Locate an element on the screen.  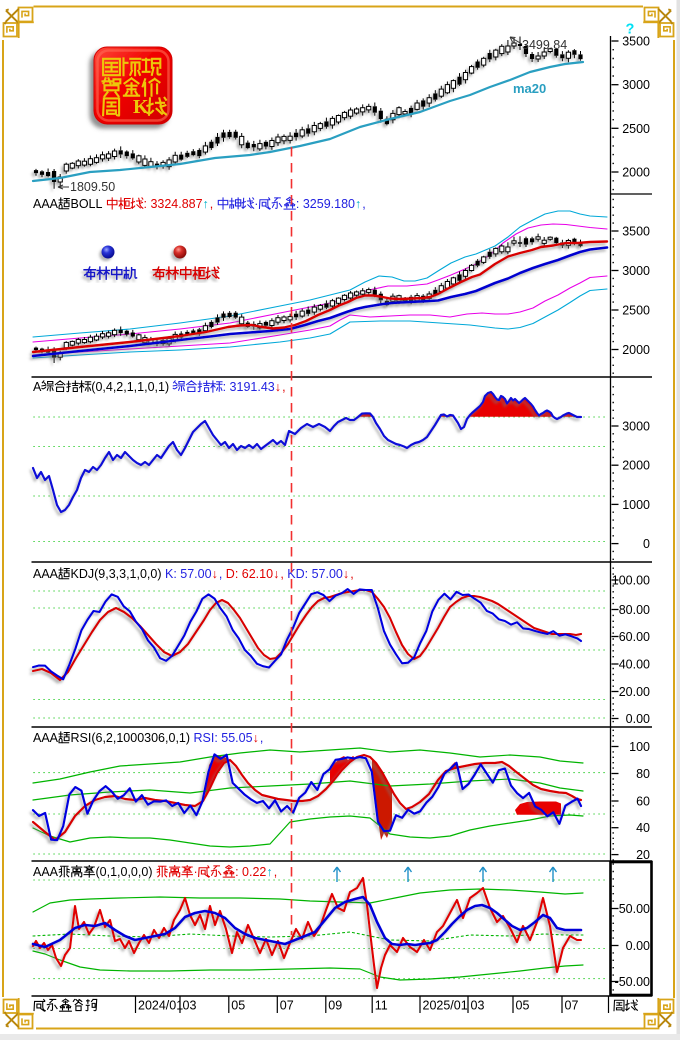
svg-text: (0,4,2,1,1,0,1) is located at coordinates (131, 387).